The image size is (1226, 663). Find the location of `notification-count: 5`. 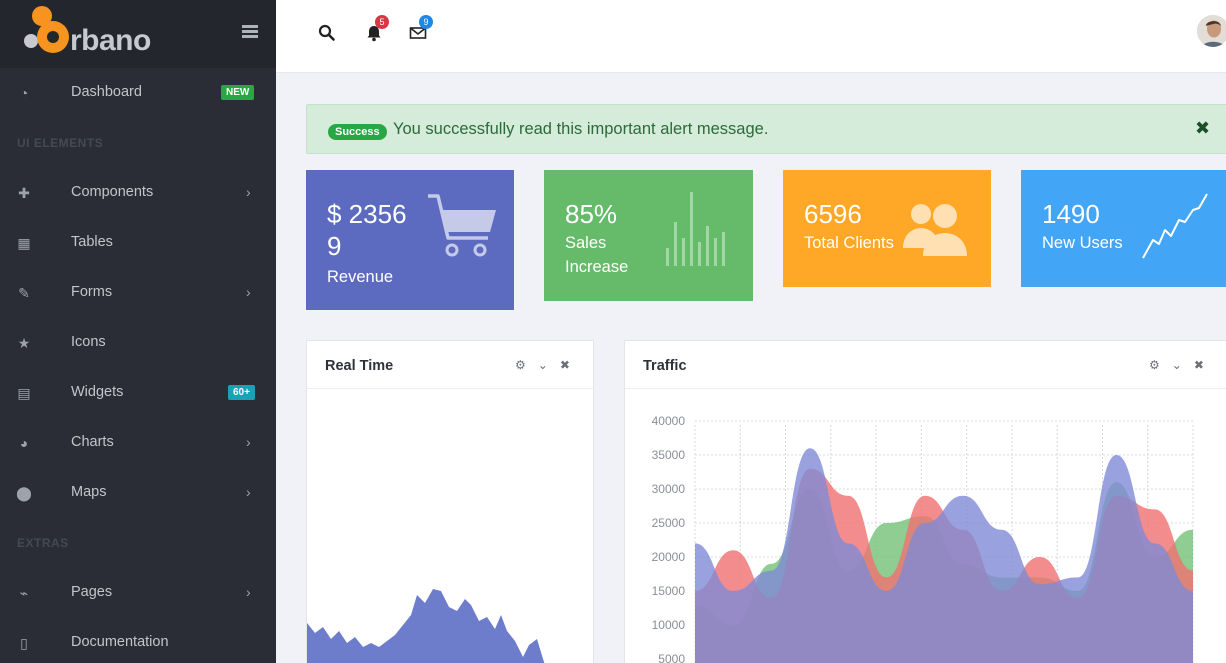

notification-count: 5 is located at coordinates (382, 22).